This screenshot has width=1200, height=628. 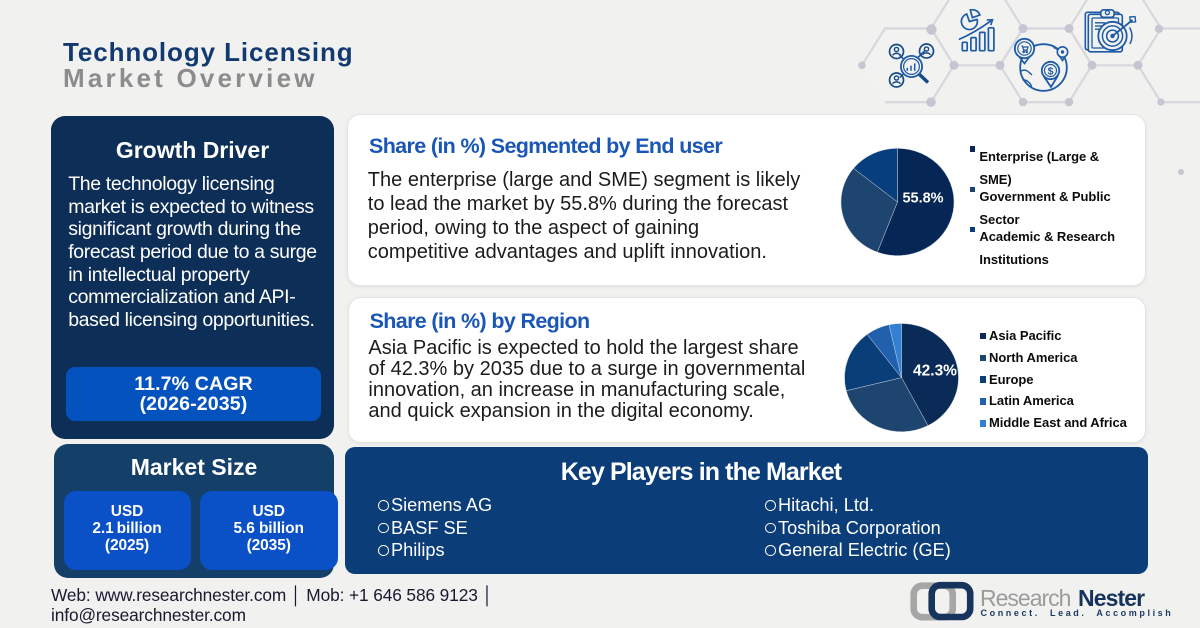 I want to click on svg-text: 42.3%, so click(x=935, y=371).